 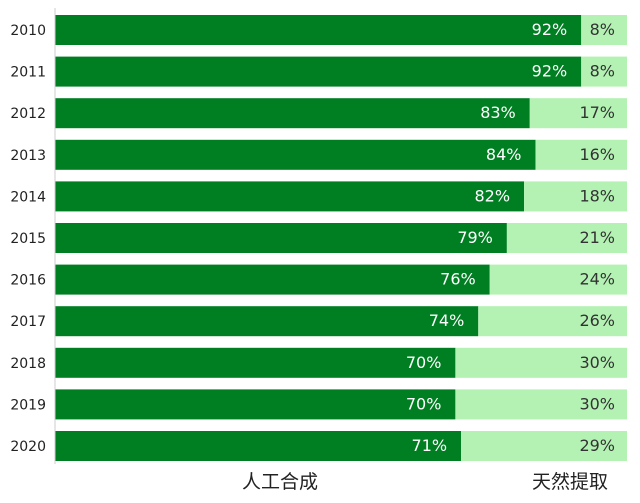 I want to click on data-label-natural: 26%, so click(x=597, y=320).